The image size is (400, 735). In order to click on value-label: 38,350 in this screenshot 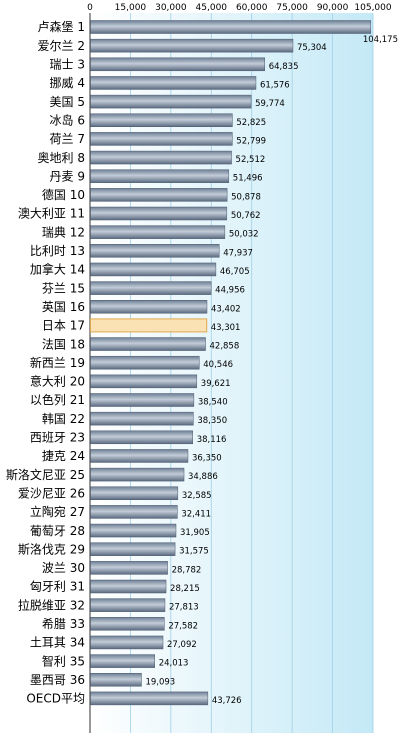, I will do `click(212, 421)`.